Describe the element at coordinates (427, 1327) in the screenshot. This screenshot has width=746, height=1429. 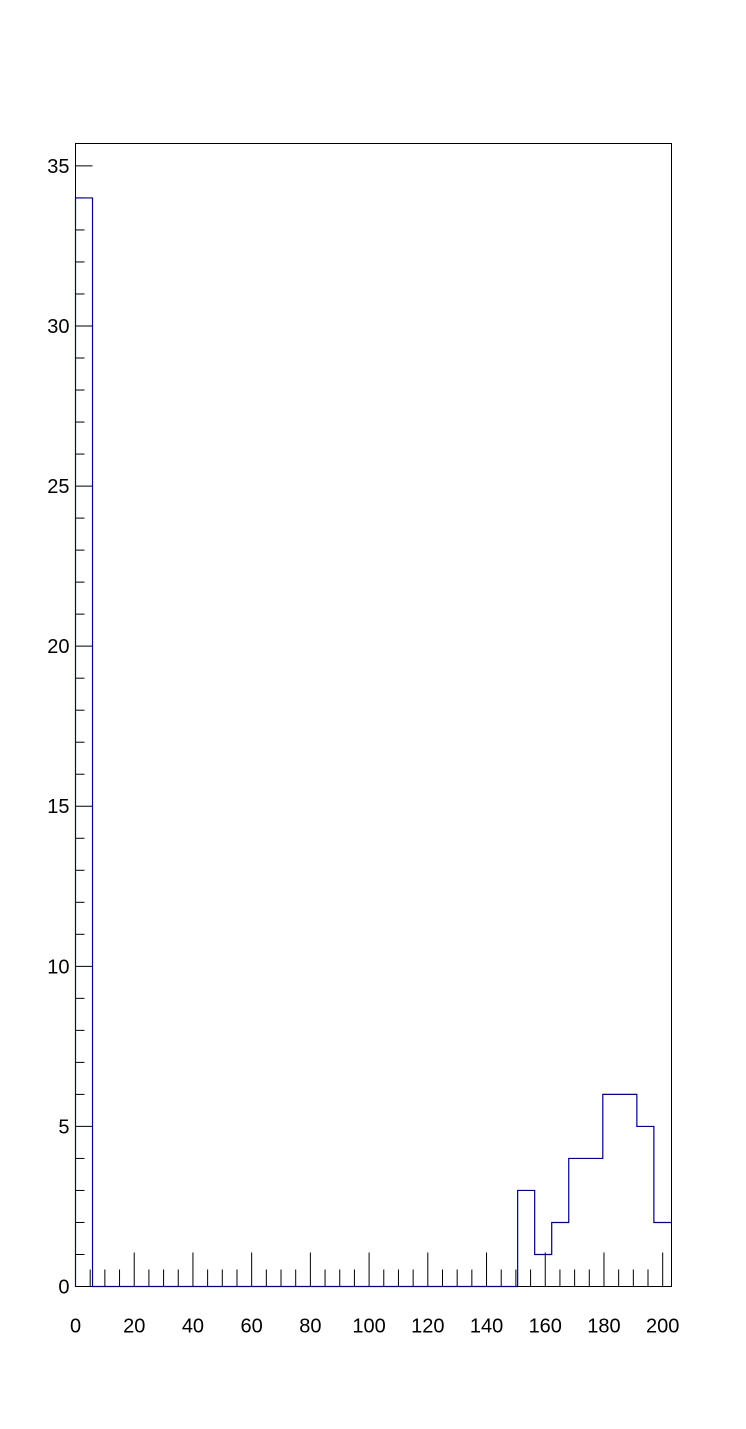
I see `x-tick-label: 120` at that location.